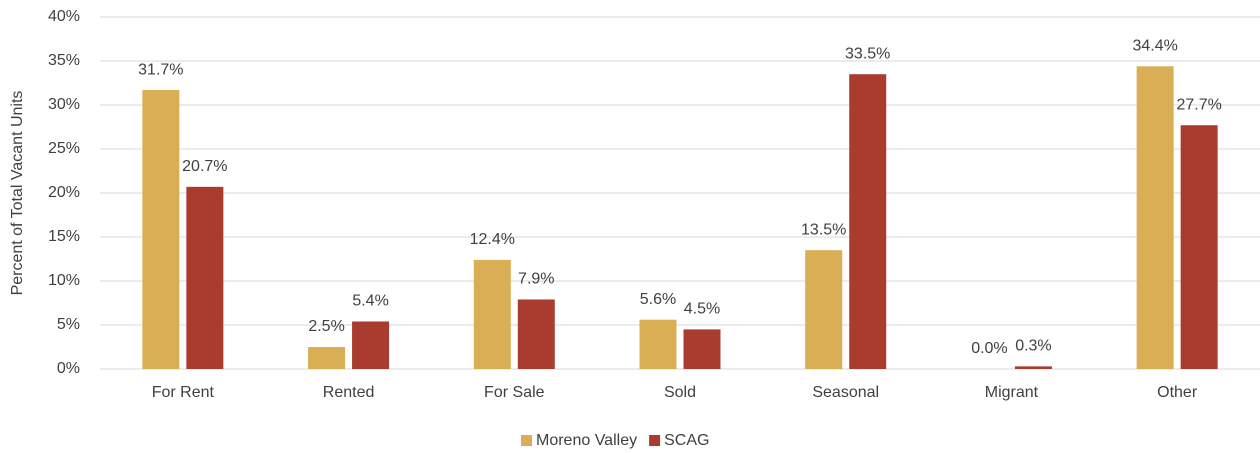 This screenshot has height=453, width=1260. Describe the element at coordinates (867, 53) in the screenshot. I see `value-label: 33.5%` at that location.